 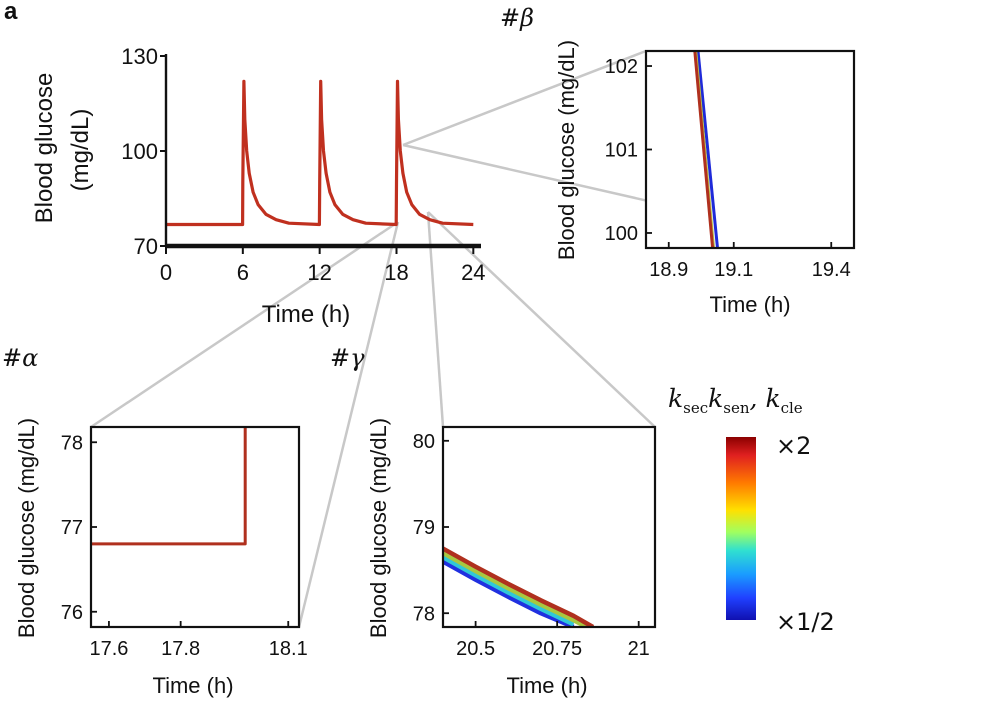 What do you see at coordinates (378, 528) in the screenshot?
I see `gamma-y-axis-label: Blood glucose (mg/dL)` at bounding box center [378, 528].